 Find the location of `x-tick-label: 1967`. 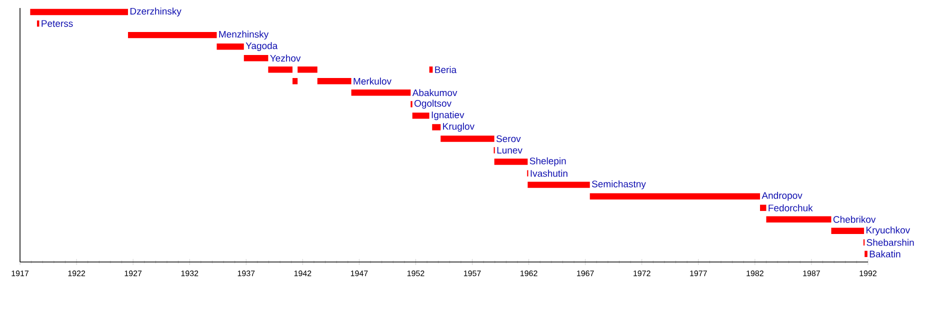

x-tick-label: 1967 is located at coordinates (585, 273).